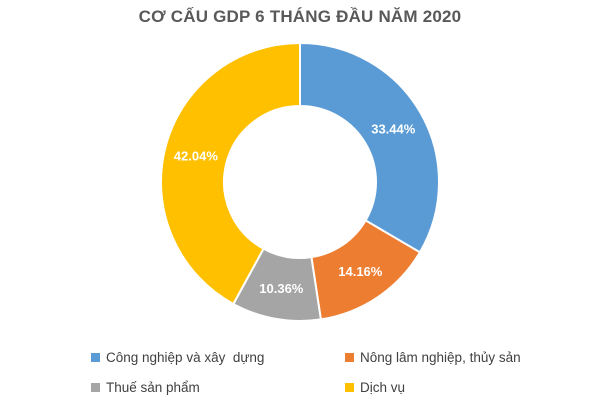 The width and height of the screenshot is (600, 405). Describe the element at coordinates (196, 155) in the screenshot. I see `data-label-services: 42.04%` at that location.